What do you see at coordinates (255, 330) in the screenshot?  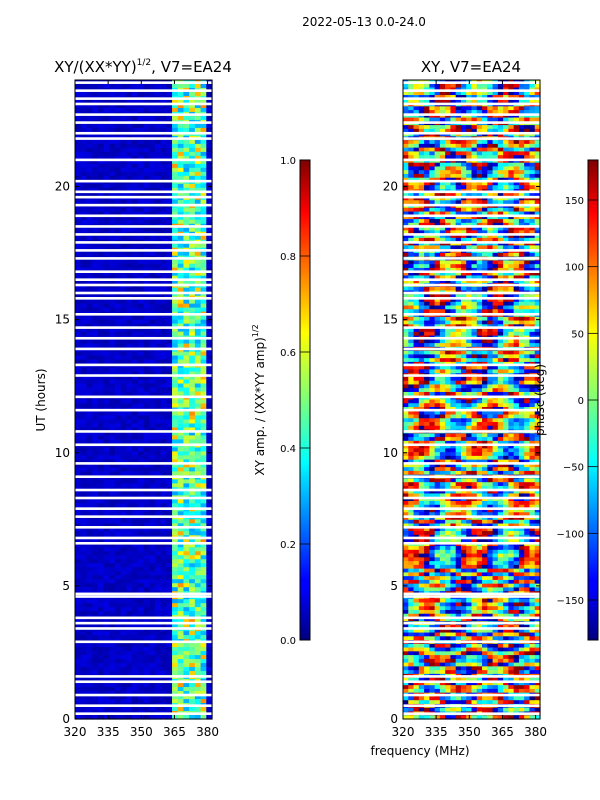 I see `amp-cbar-label-sup: 1/2` at bounding box center [255, 330].